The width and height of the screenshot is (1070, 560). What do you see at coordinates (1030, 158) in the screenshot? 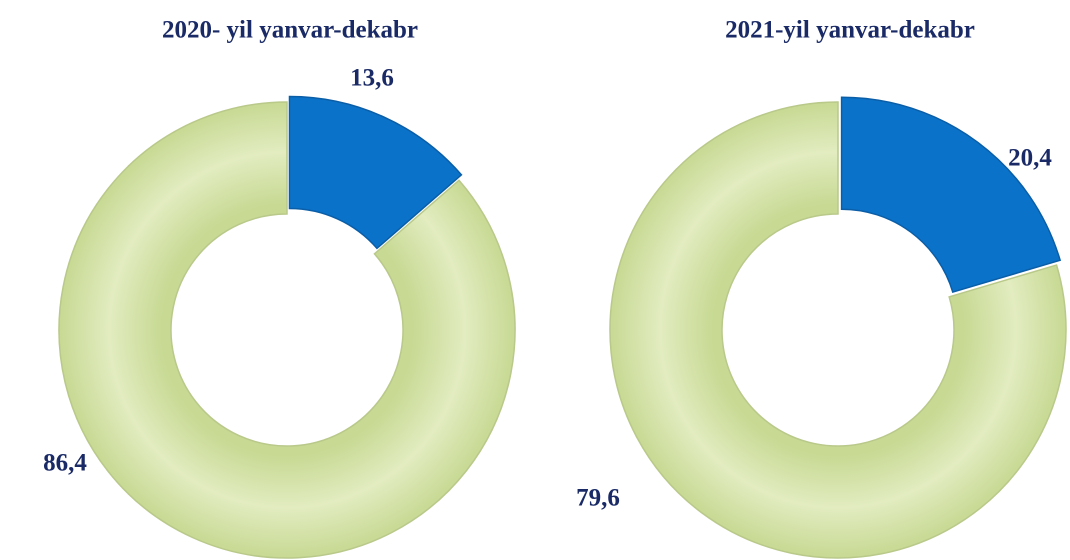
I see `data-label: 20,4` at bounding box center [1030, 158].